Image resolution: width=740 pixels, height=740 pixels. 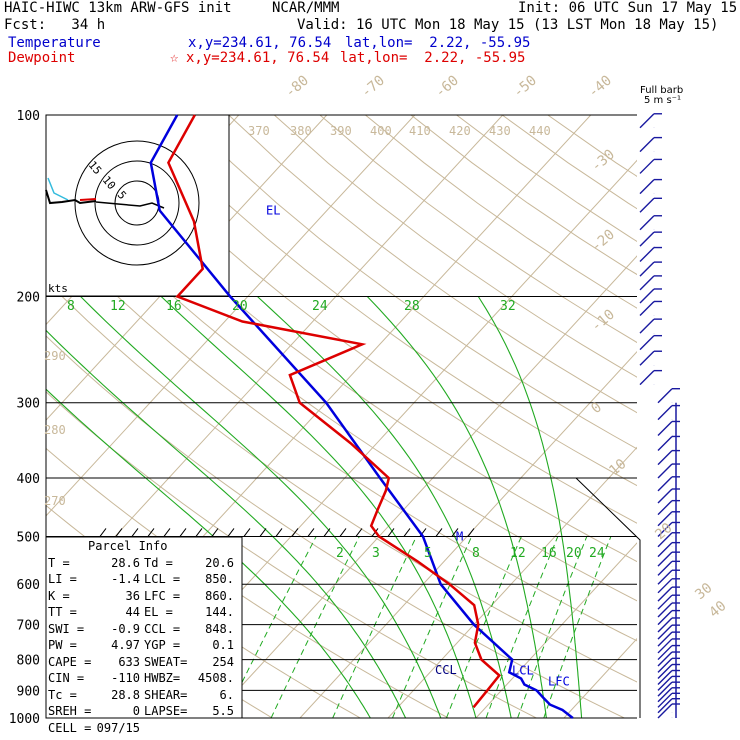 I want to click on theta-label: 280, so click(x=55, y=430).